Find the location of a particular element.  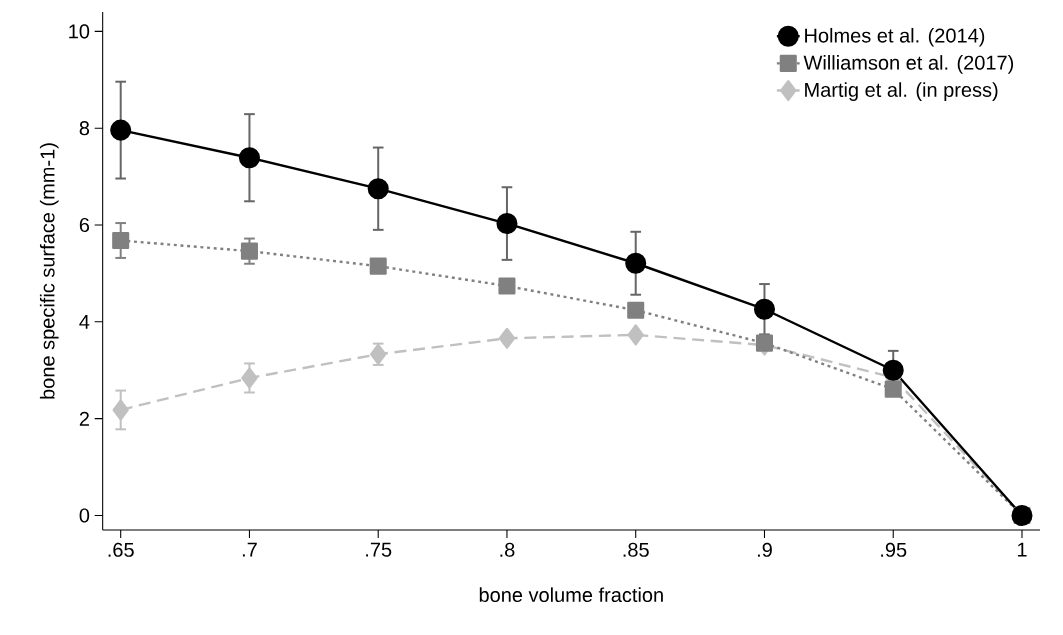

x-tick-label: .85 is located at coordinates (636, 549).